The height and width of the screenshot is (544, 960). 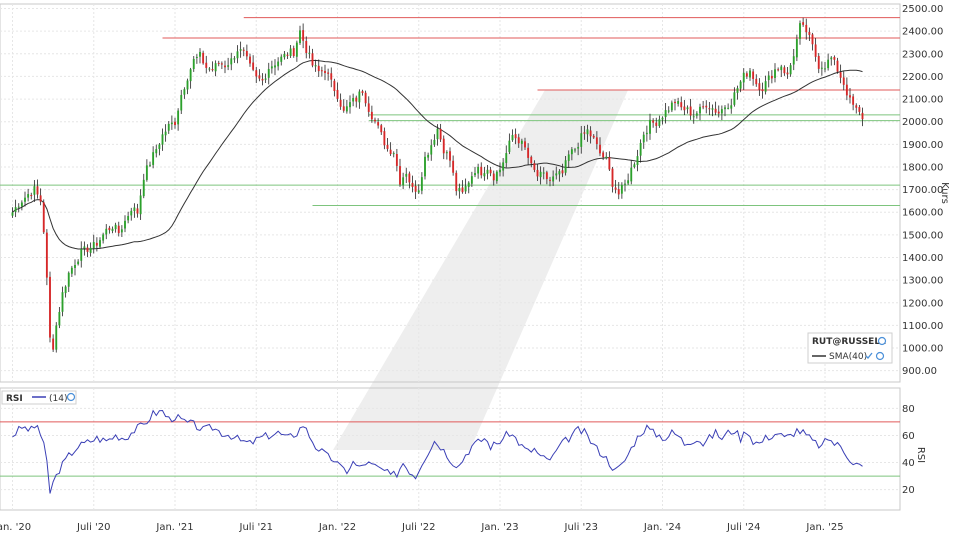 What do you see at coordinates (58, 399) in the screenshot?
I see `rsi-legend-period: (14)` at bounding box center [58, 399].